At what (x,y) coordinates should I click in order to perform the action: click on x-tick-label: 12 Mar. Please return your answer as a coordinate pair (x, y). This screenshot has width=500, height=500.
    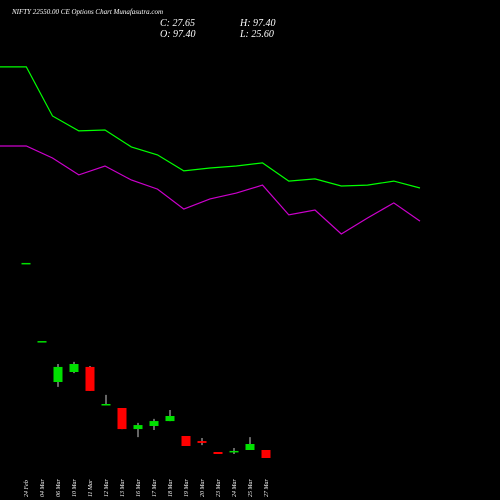
    Looking at the image, I should click on (107, 488).